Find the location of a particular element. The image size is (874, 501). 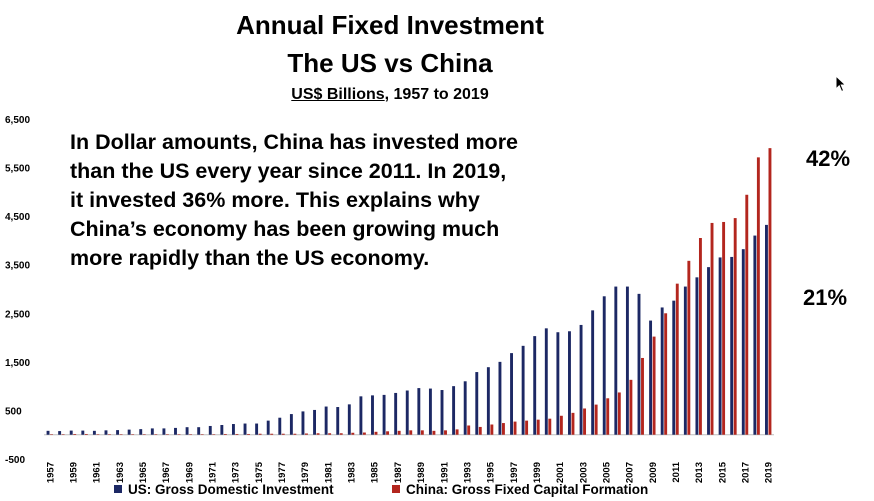

mouse-pointer-icon is located at coordinates (841, 84).